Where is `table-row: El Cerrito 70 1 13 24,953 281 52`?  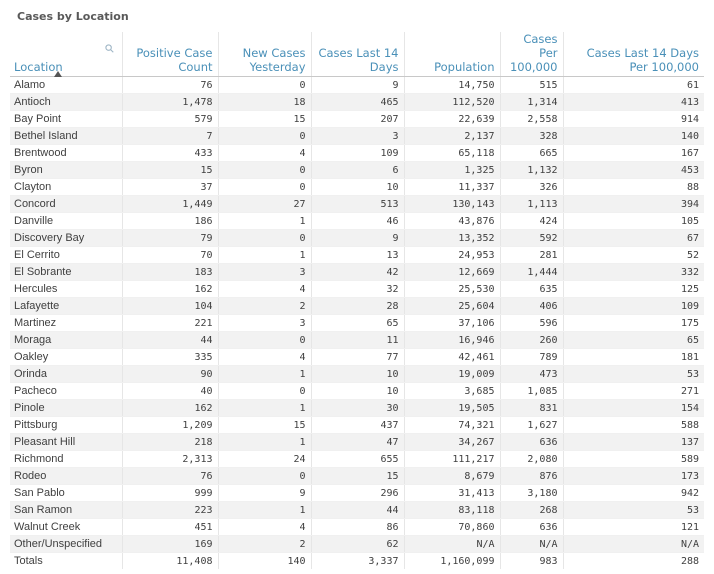
table-row: El Cerrito 70 1 13 24,953 281 52 is located at coordinates (357, 255).